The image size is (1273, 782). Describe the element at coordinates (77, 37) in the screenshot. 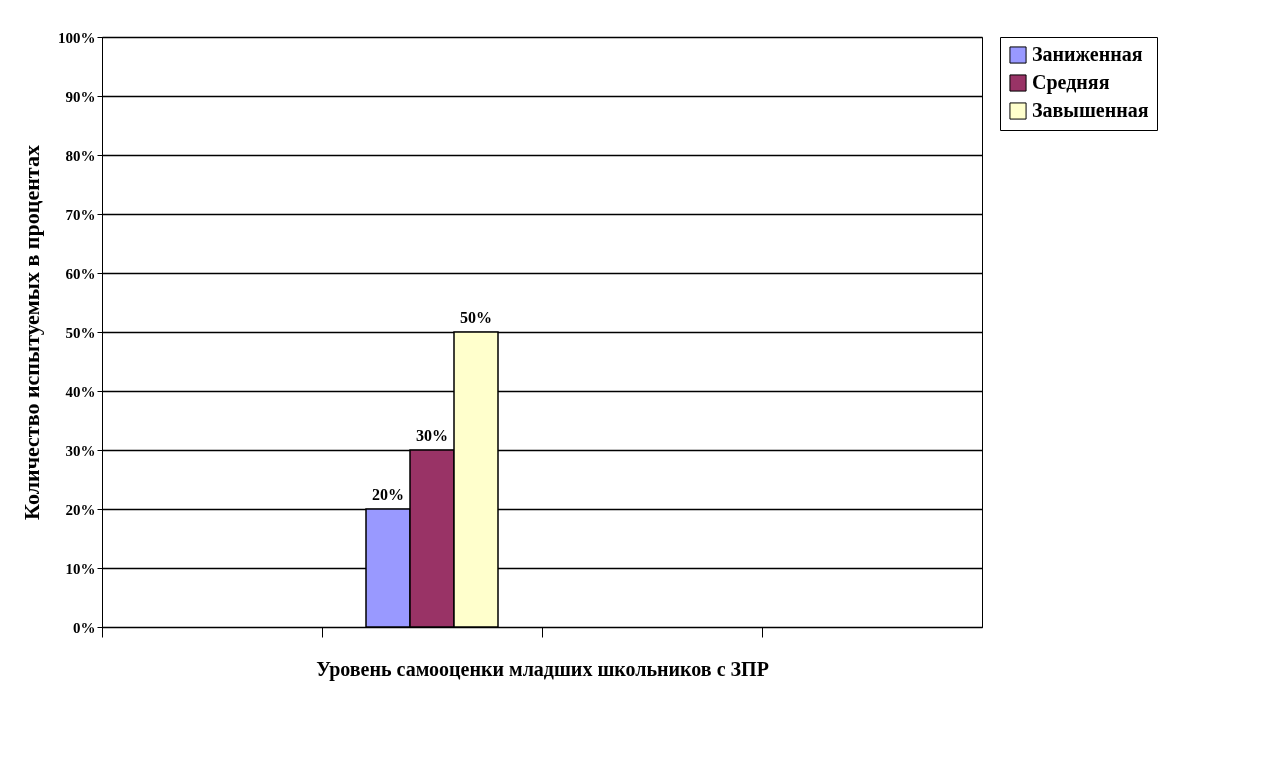

I see `y-tick-label: 100%` at that location.